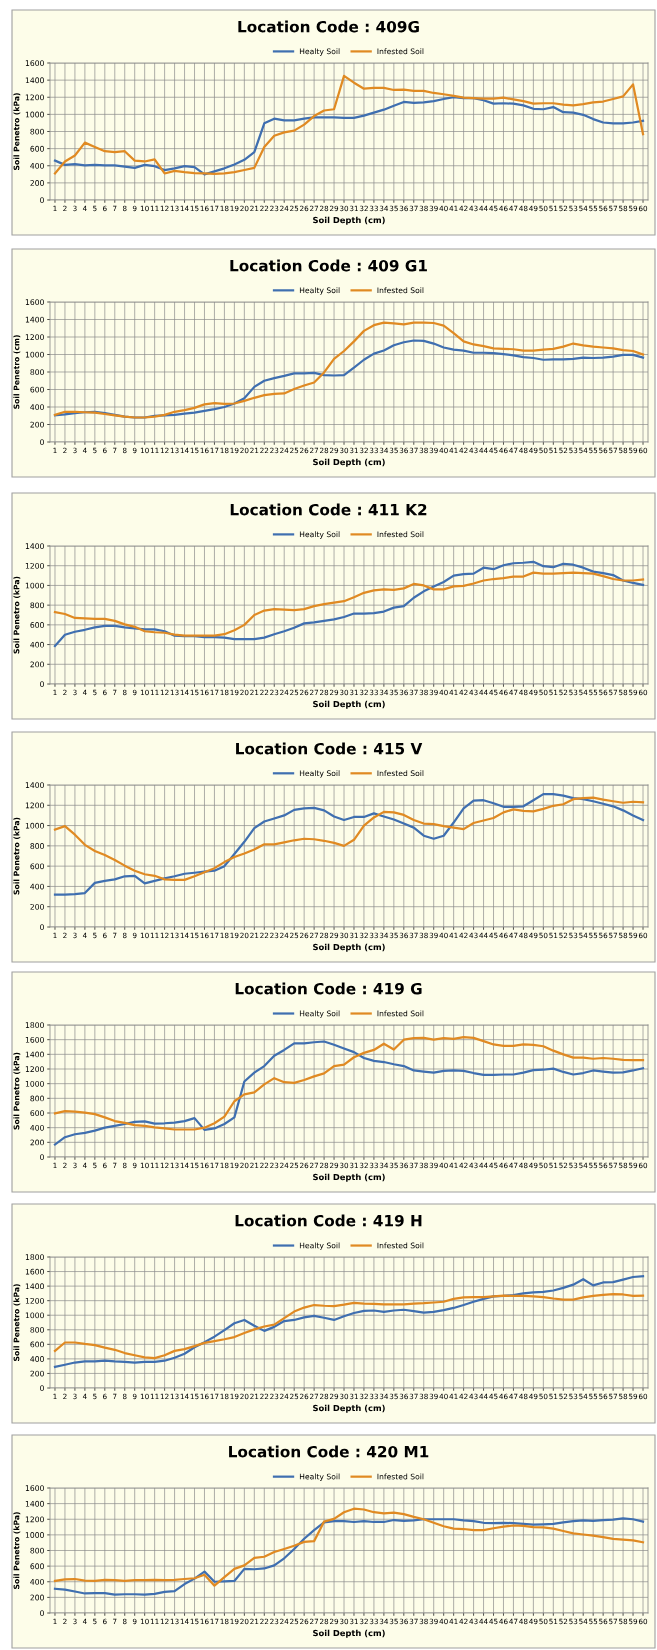  What do you see at coordinates (328, 1220) in the screenshot?
I see `chart-title: Location Code : 419 H` at bounding box center [328, 1220].